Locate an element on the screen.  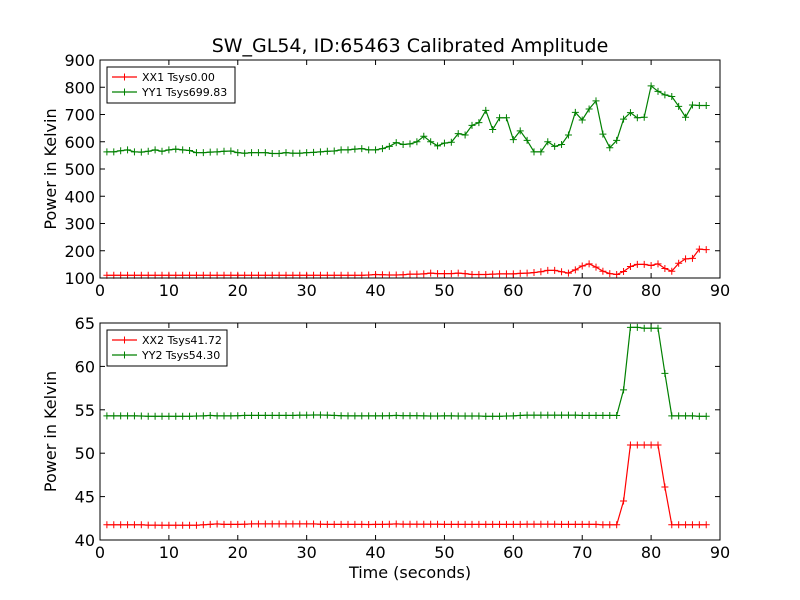
y-axis-label: Power in Kelvin is located at coordinates (50, 168).